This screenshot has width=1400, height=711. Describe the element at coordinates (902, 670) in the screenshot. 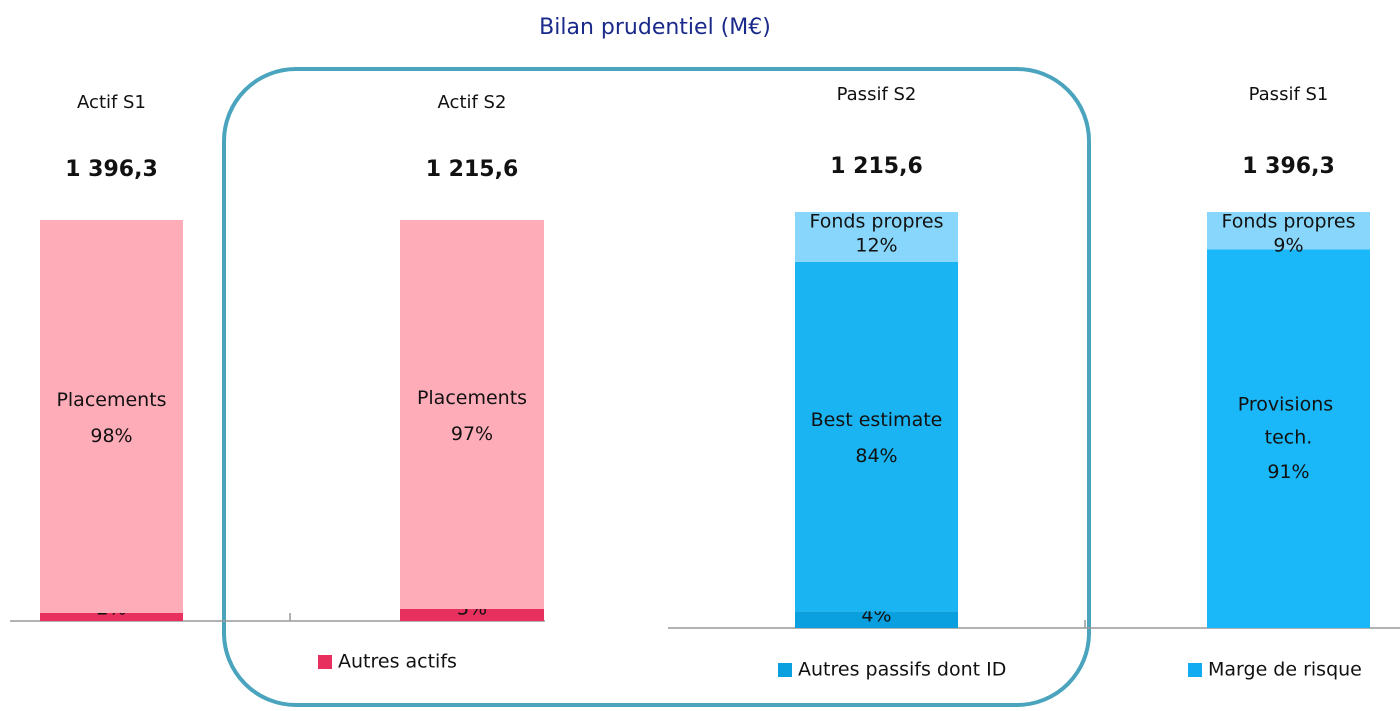

I see `legend-label: Autres passifs dont ID` at that location.